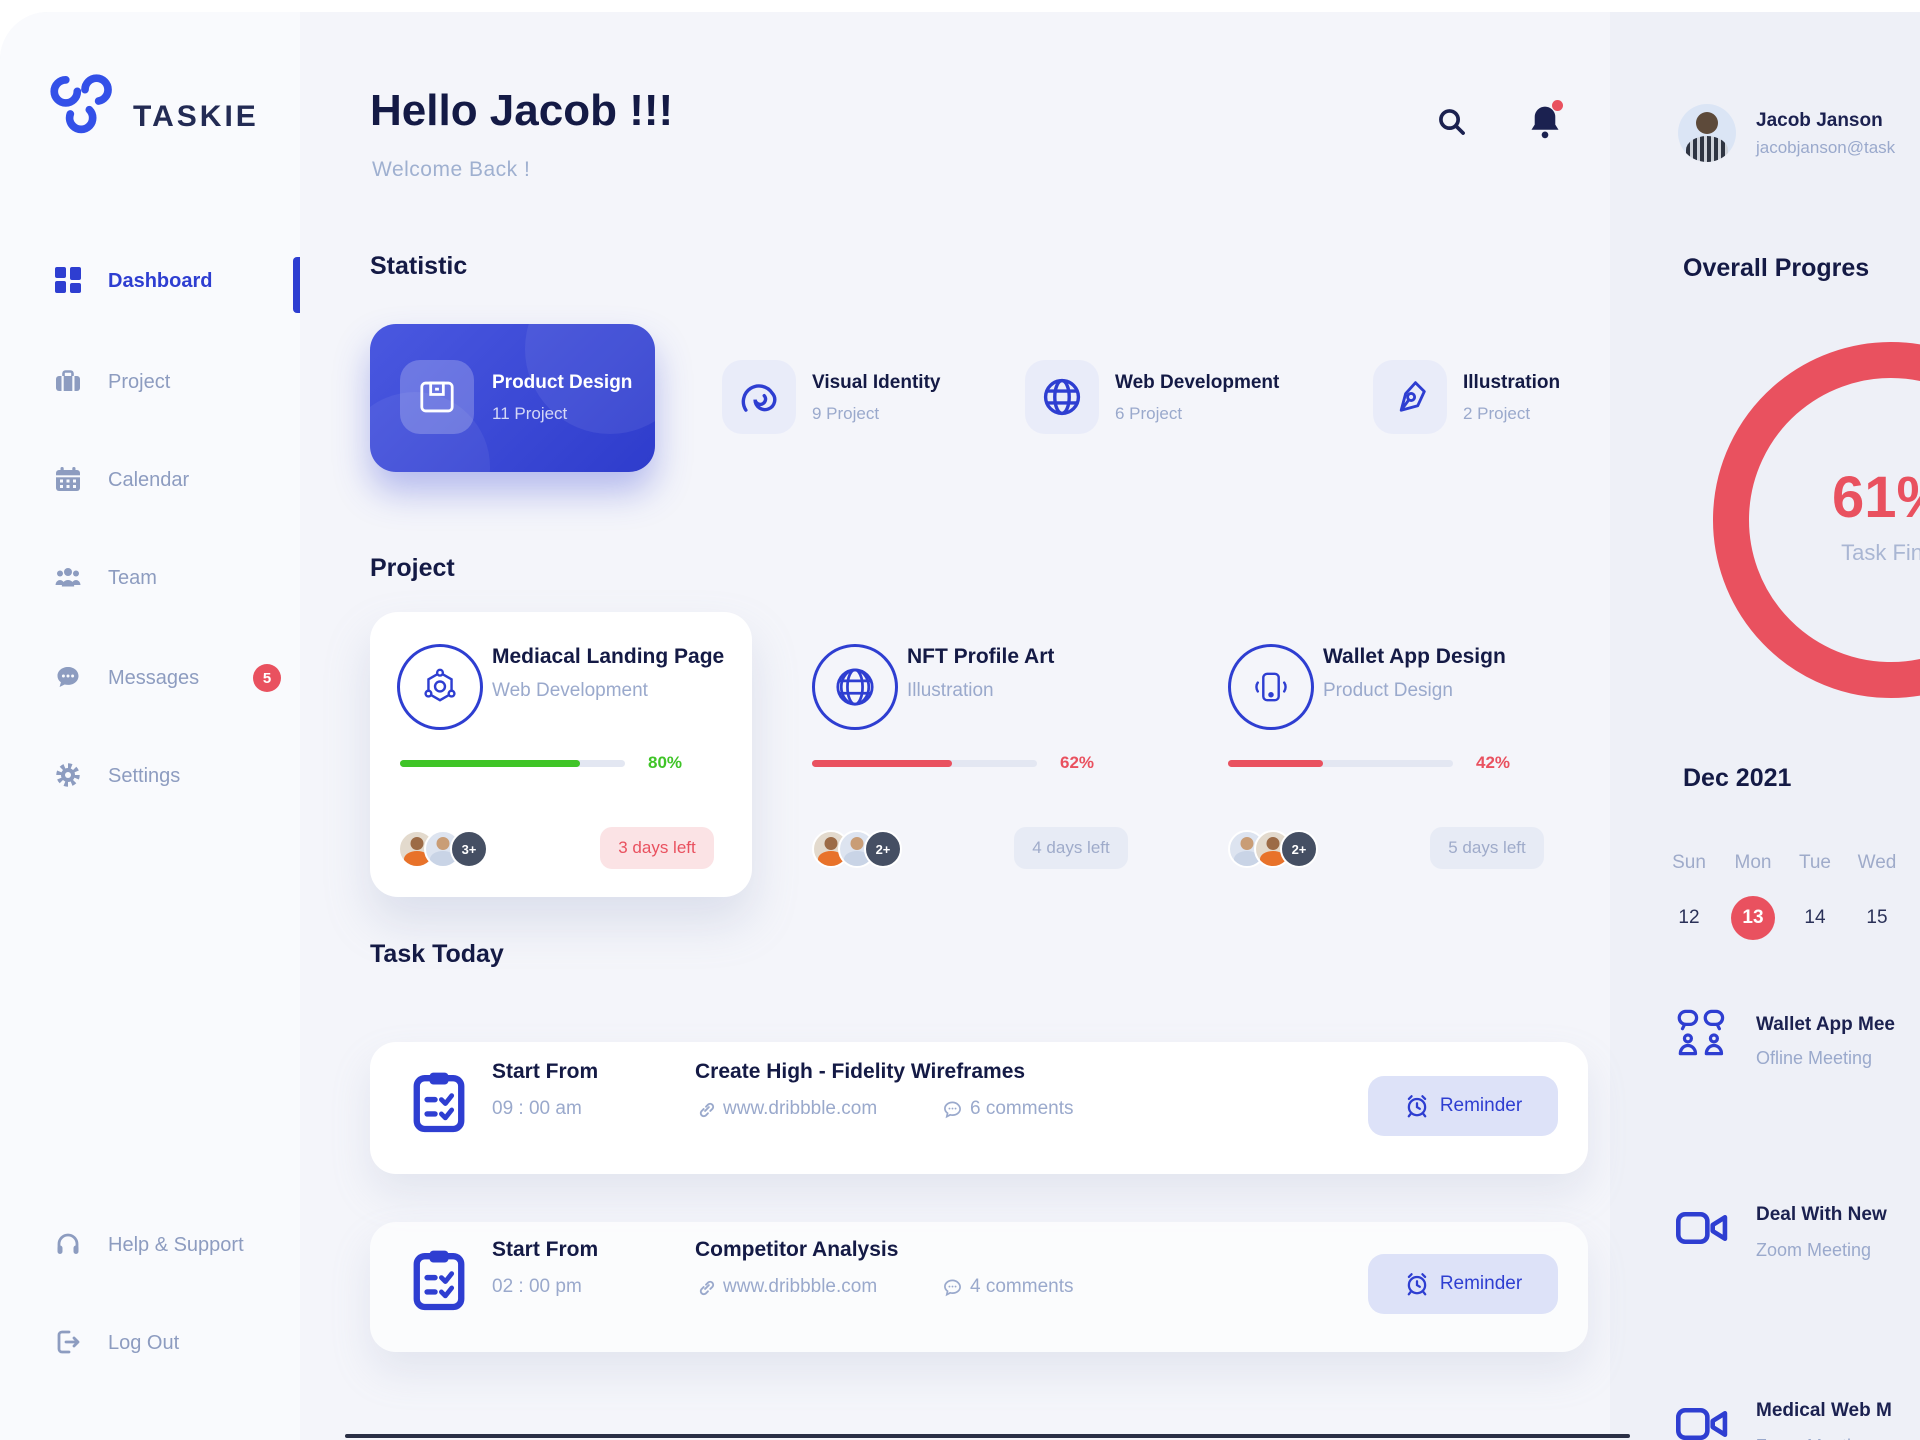  Describe the element at coordinates (443, 849) in the screenshot. I see `member-avatars: 3+` at that location.